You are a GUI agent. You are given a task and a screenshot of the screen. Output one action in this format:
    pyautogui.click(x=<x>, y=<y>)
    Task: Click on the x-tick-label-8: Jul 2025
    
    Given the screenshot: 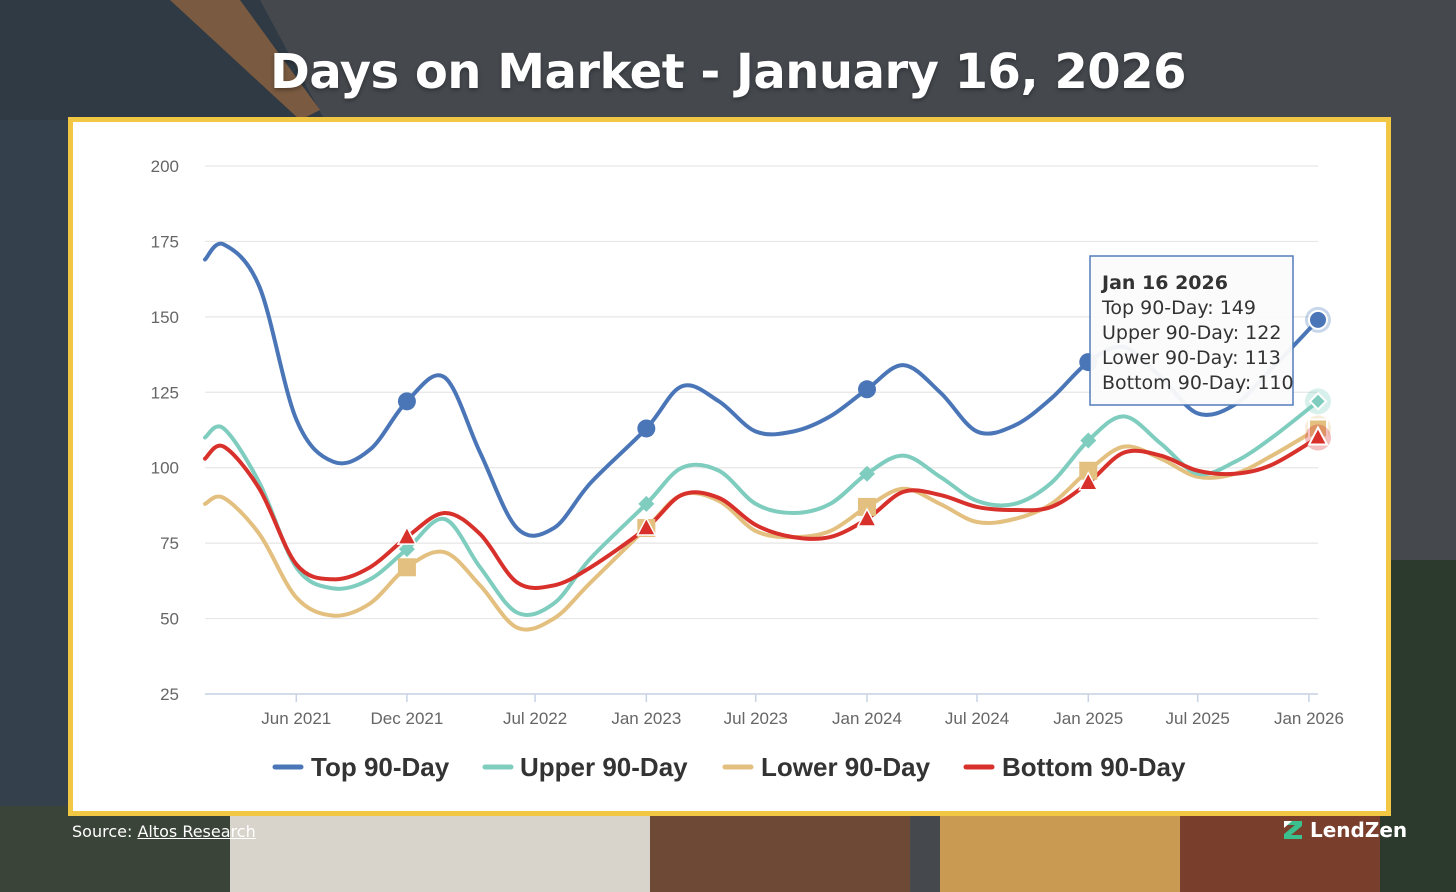 What is the action you would take?
    pyautogui.click(x=1198, y=718)
    